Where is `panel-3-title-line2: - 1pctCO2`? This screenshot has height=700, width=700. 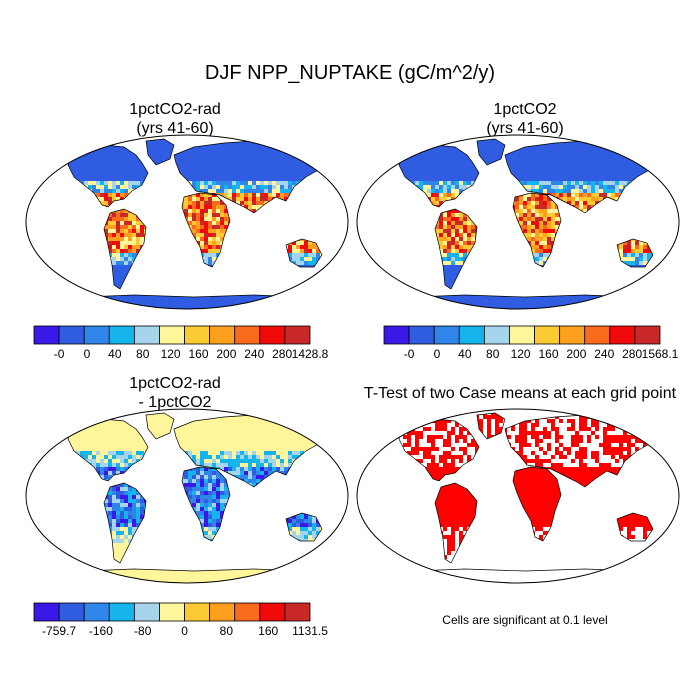 panel-3-title-line2: - 1pctCO2 is located at coordinates (175, 402).